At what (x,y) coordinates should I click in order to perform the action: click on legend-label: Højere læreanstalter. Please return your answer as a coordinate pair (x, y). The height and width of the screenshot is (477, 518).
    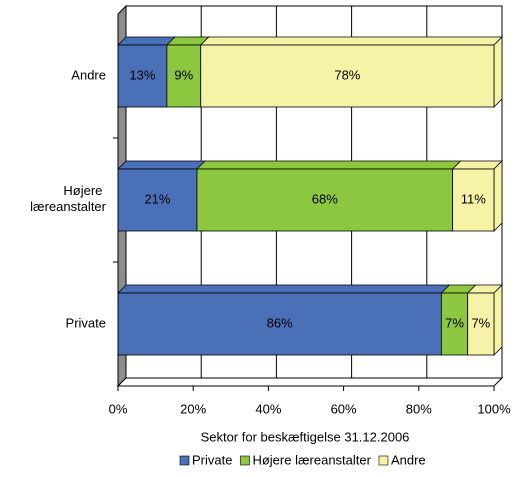
    Looking at the image, I should click on (311, 459).